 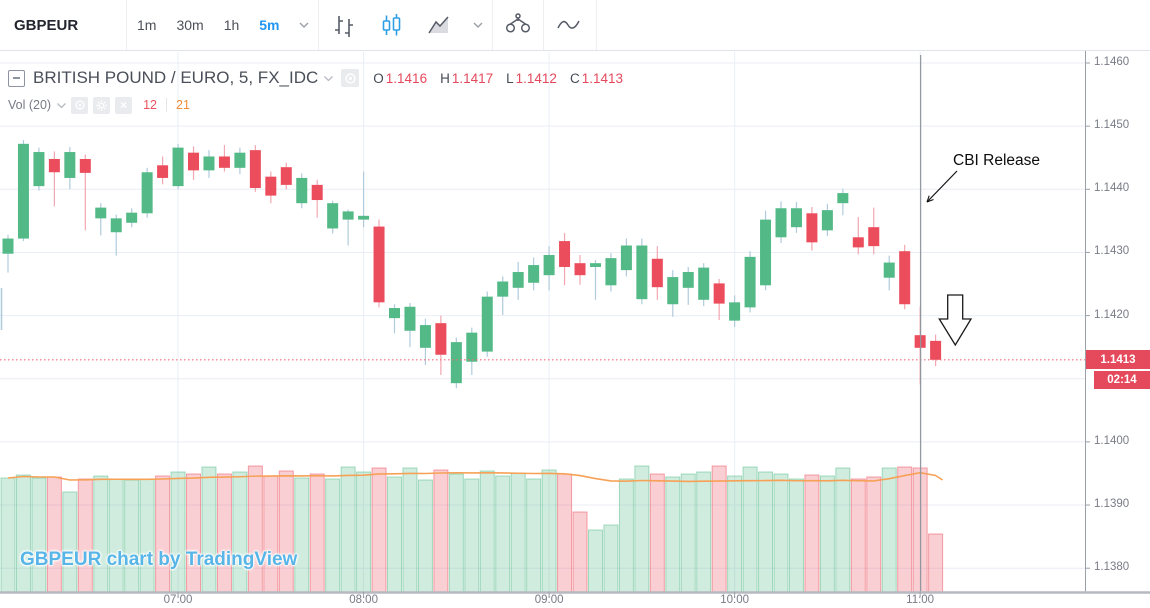 I want to click on cbi-release-annotation: CBI Release, so click(x=997, y=160).